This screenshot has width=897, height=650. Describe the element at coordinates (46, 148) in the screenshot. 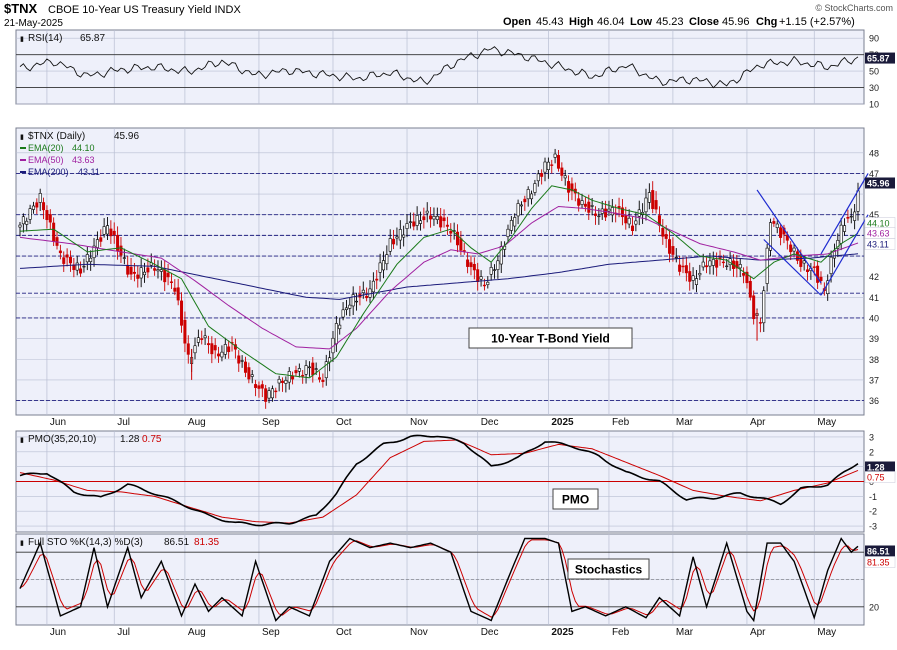

I see `ema20-legend-label: EMA(20)` at that location.